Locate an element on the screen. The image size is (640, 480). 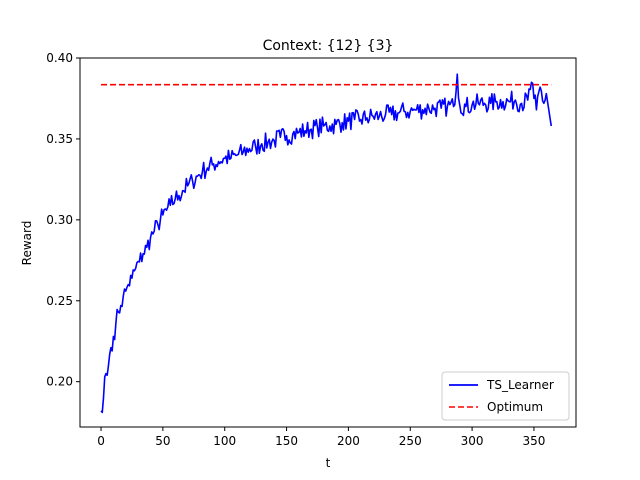
x-axis-ticks: 0 50 100 150 200 250 300 350 is located at coordinates (321, 437).